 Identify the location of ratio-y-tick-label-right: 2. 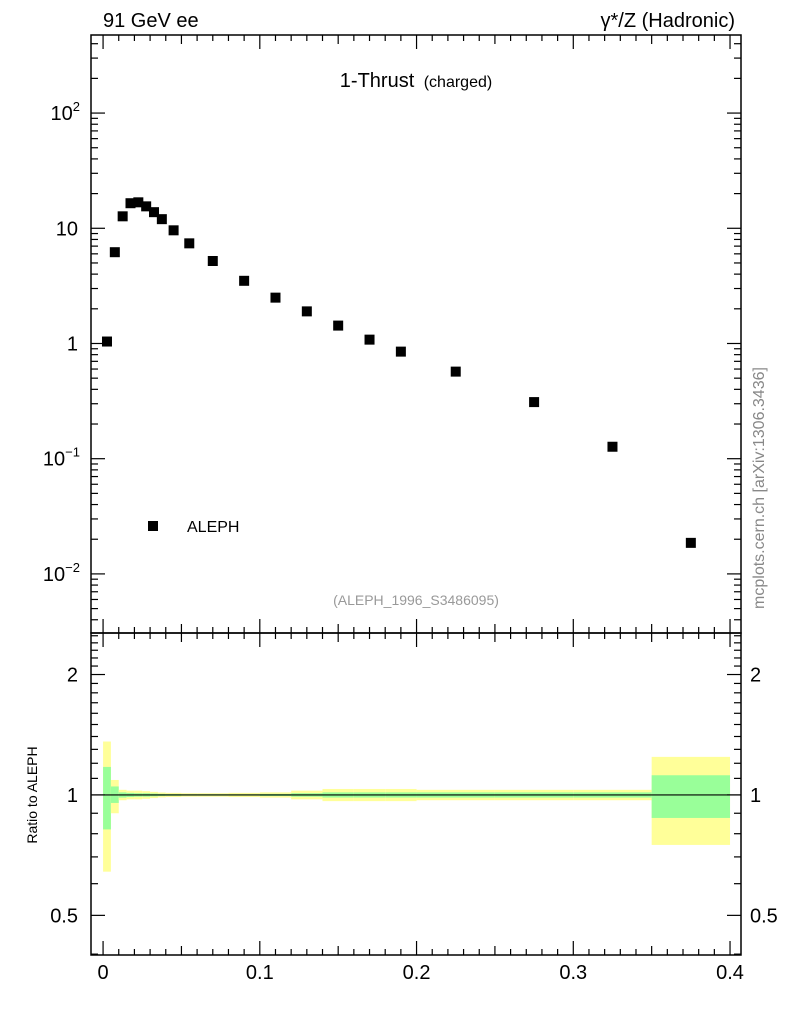
(755, 676).